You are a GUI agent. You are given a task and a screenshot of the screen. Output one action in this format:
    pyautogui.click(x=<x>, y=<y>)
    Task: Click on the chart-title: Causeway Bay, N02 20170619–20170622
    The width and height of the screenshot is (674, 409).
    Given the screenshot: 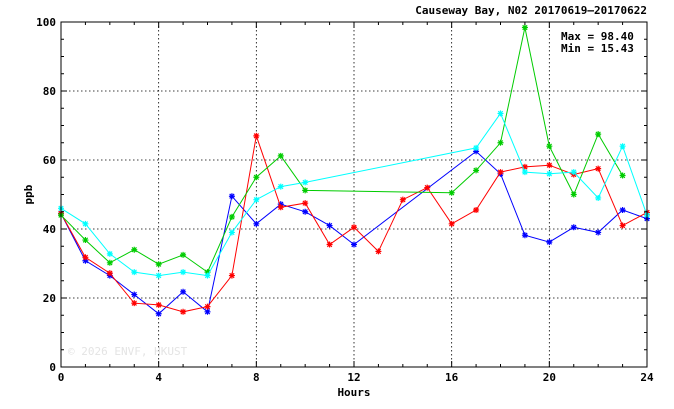 What is the action you would take?
    pyautogui.click(x=531, y=10)
    